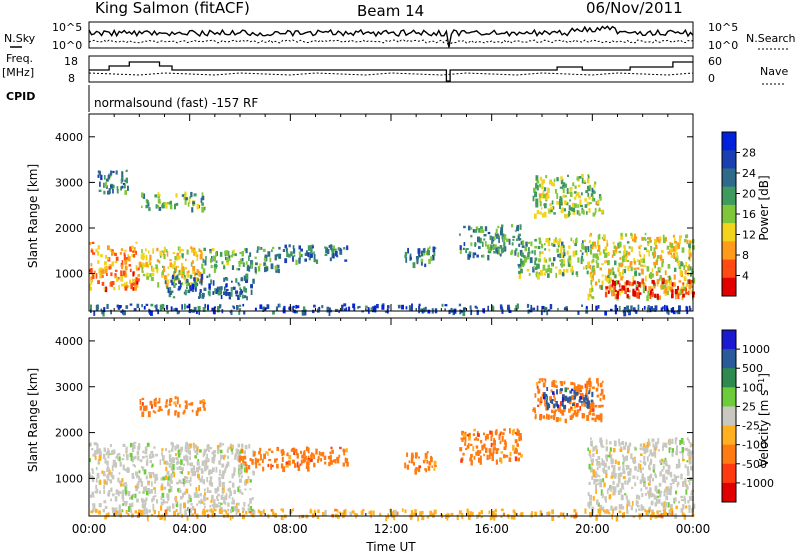 This screenshot has width=800, height=554. Describe the element at coordinates (391, 74) in the screenshot. I see `nave-trace` at that location.